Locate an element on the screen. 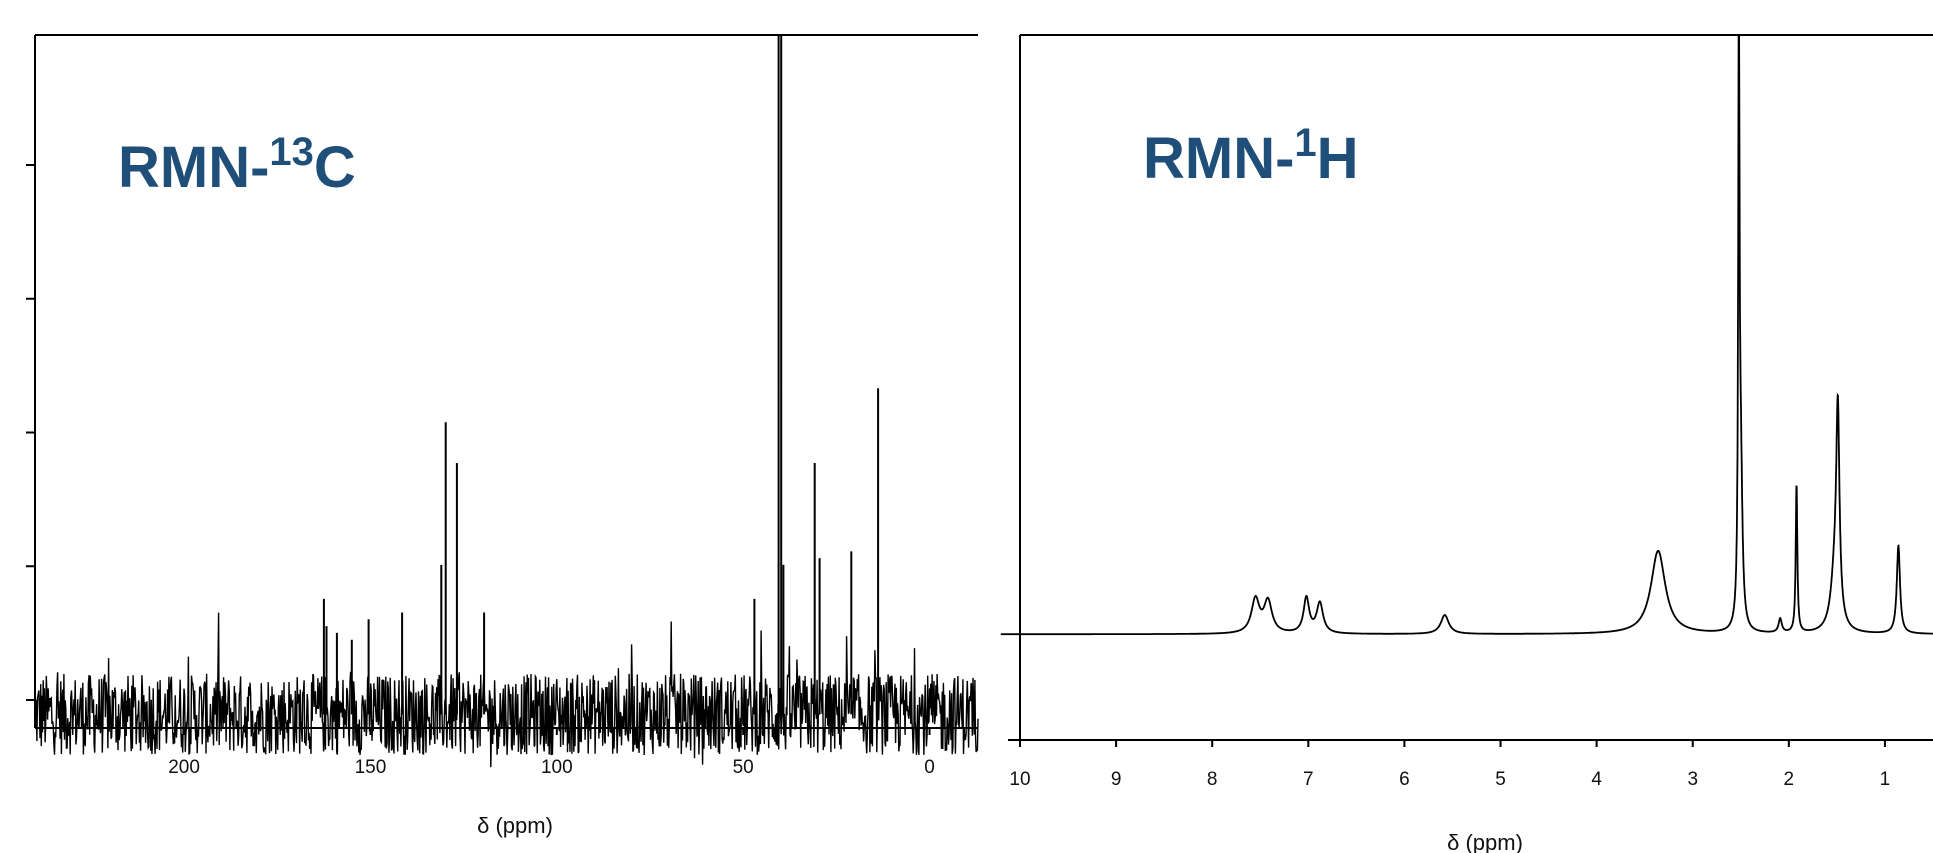 Image resolution: width=1933 pixels, height=853 pixels. c13-spectrum-trace is located at coordinates (506, 690).